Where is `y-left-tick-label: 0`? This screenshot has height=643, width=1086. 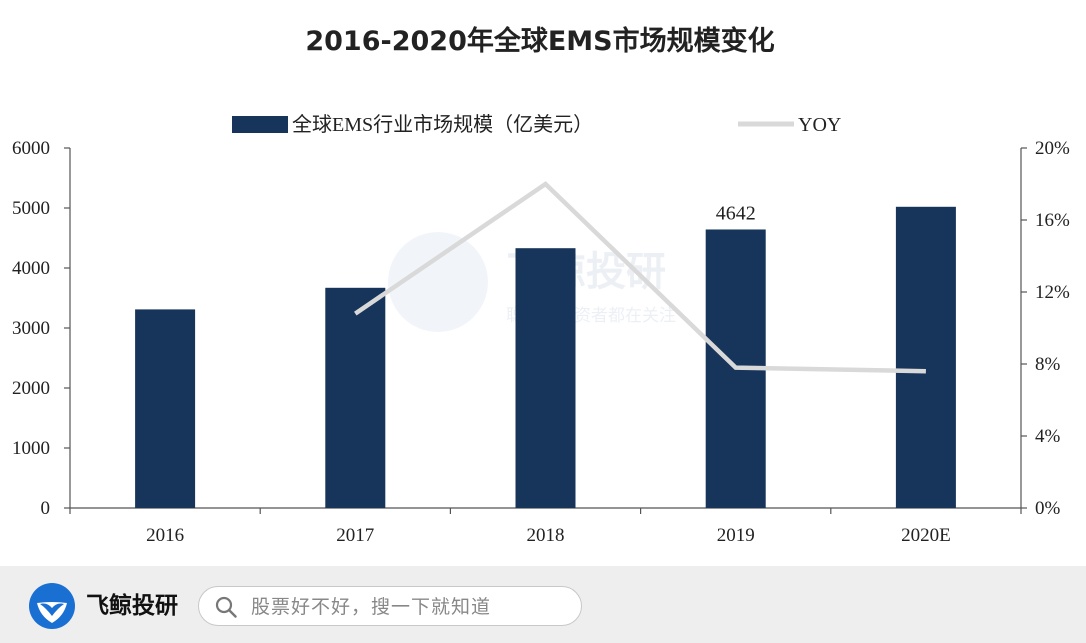 y-left-tick-label: 0 is located at coordinates (46, 508).